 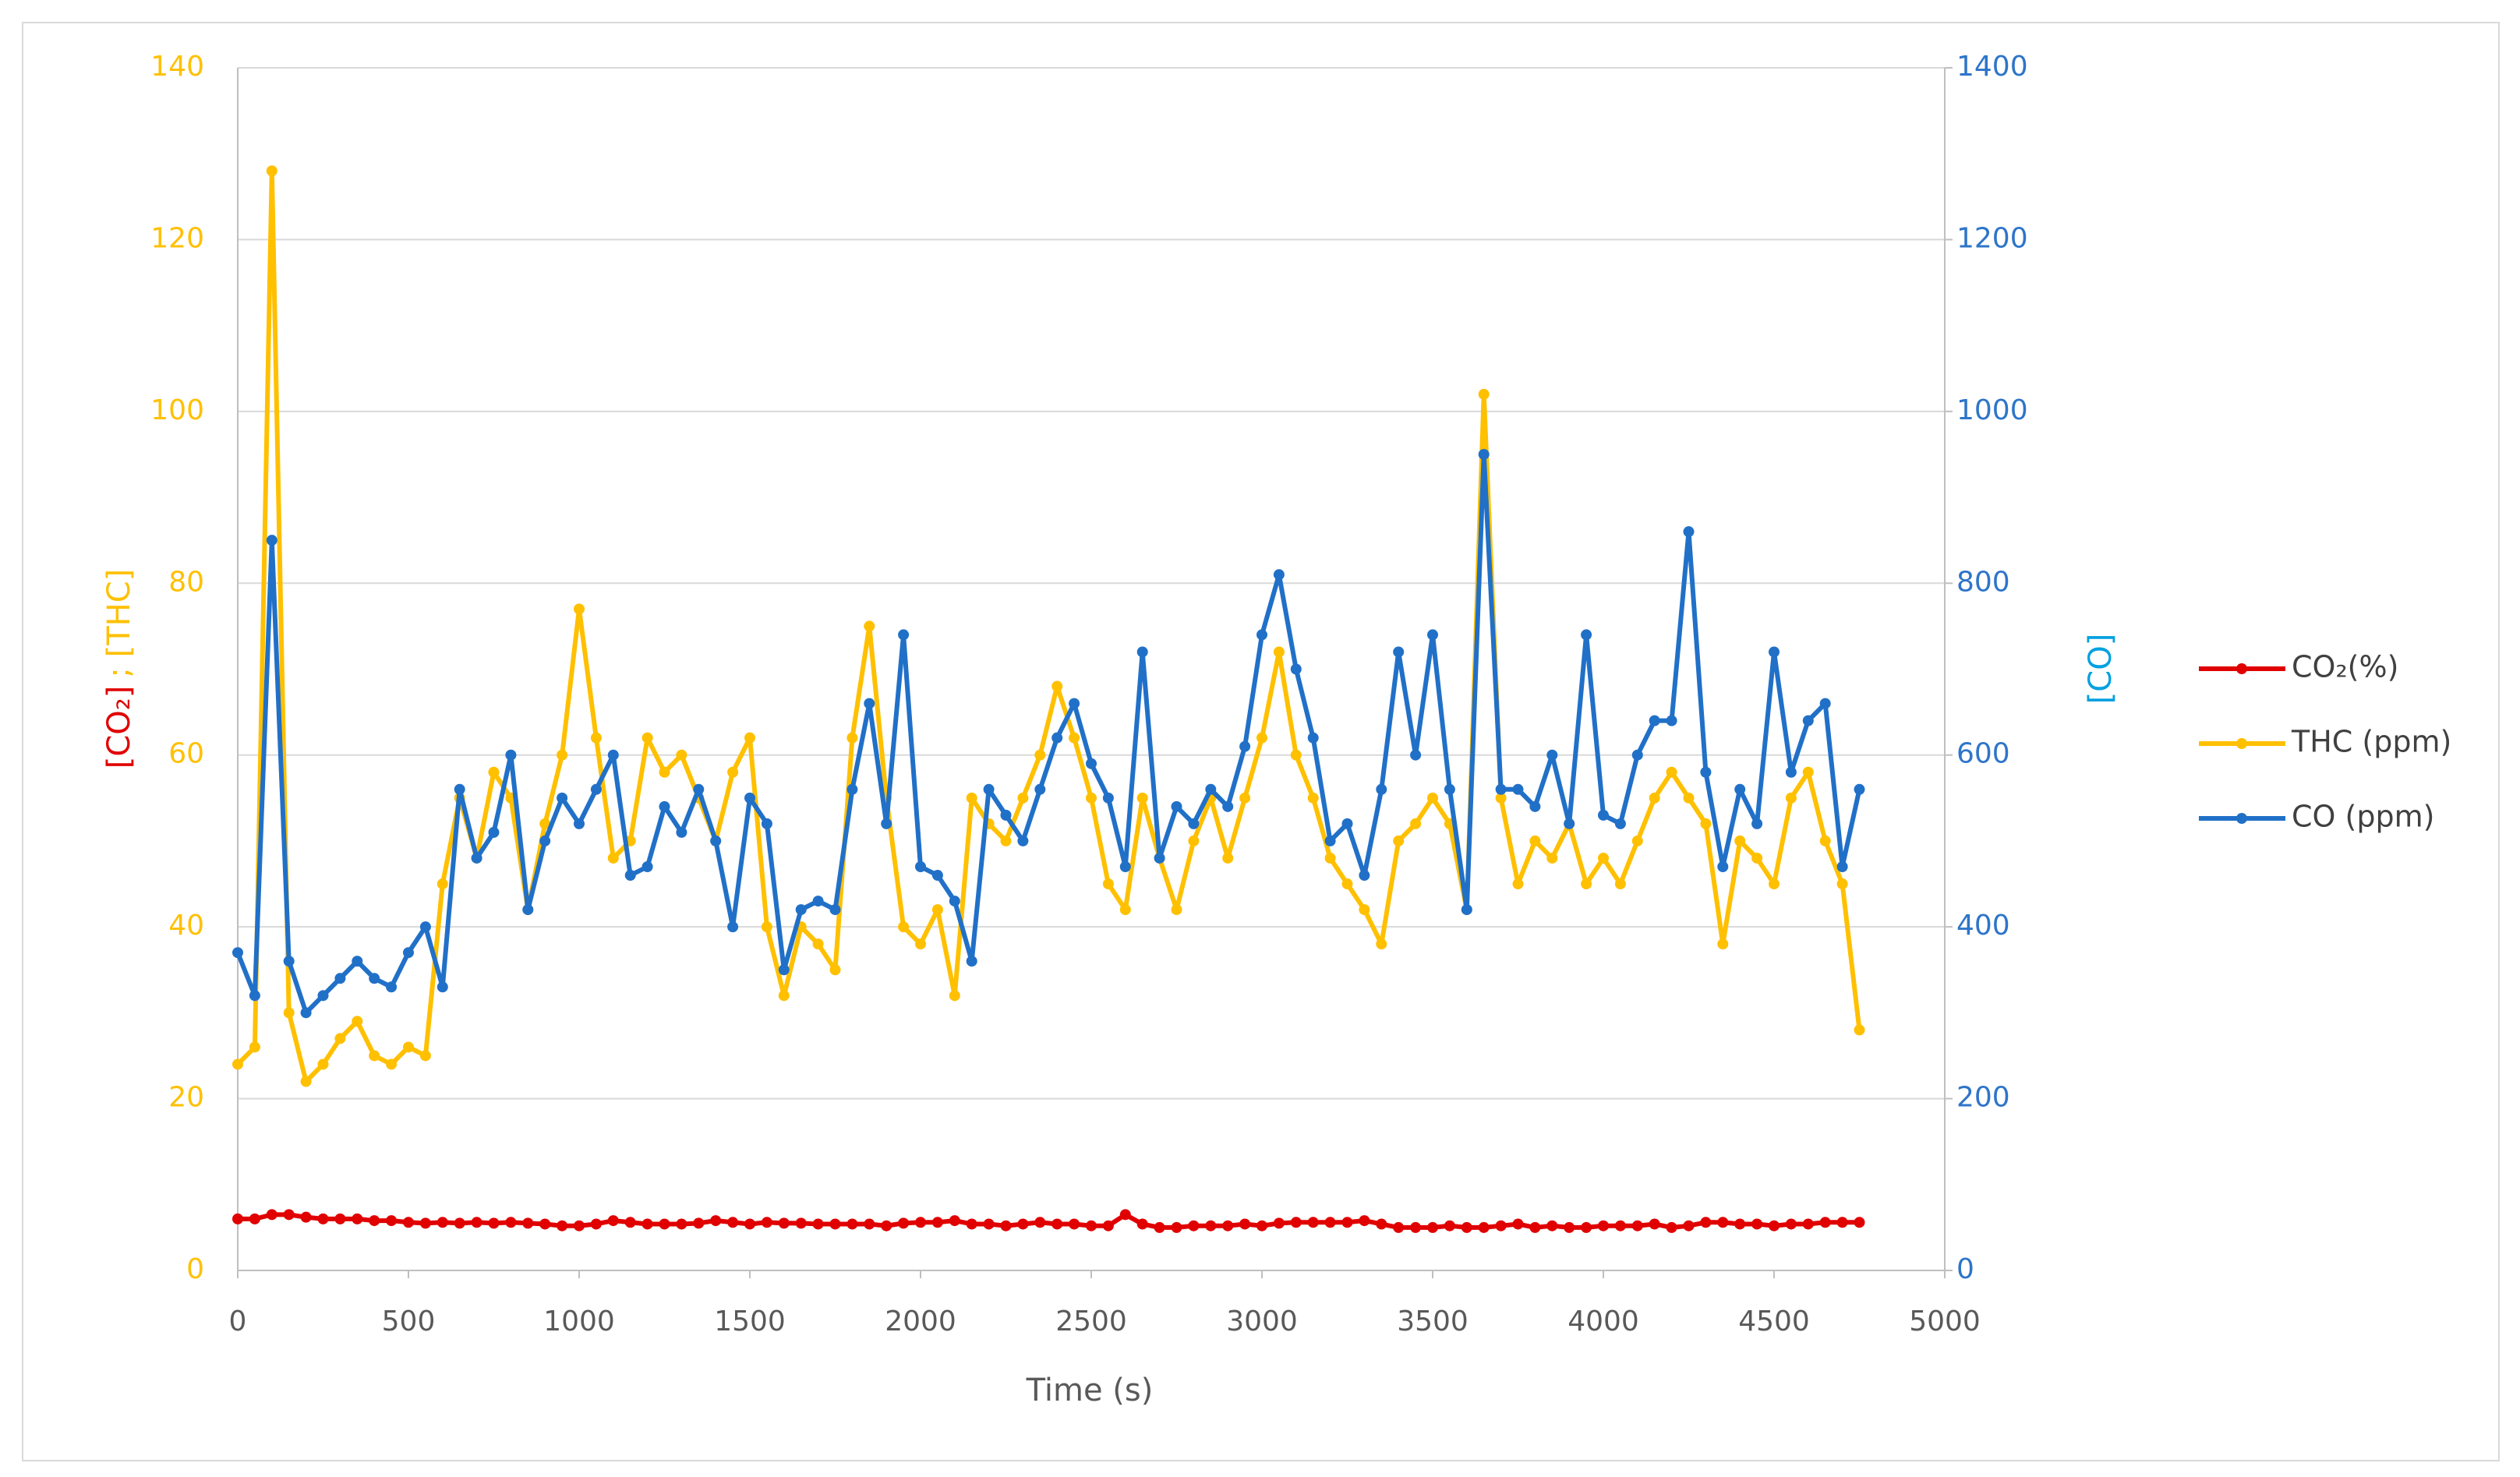 What do you see at coordinates (1945, 1321) in the screenshot?
I see `x-tick-label: 5000` at bounding box center [1945, 1321].